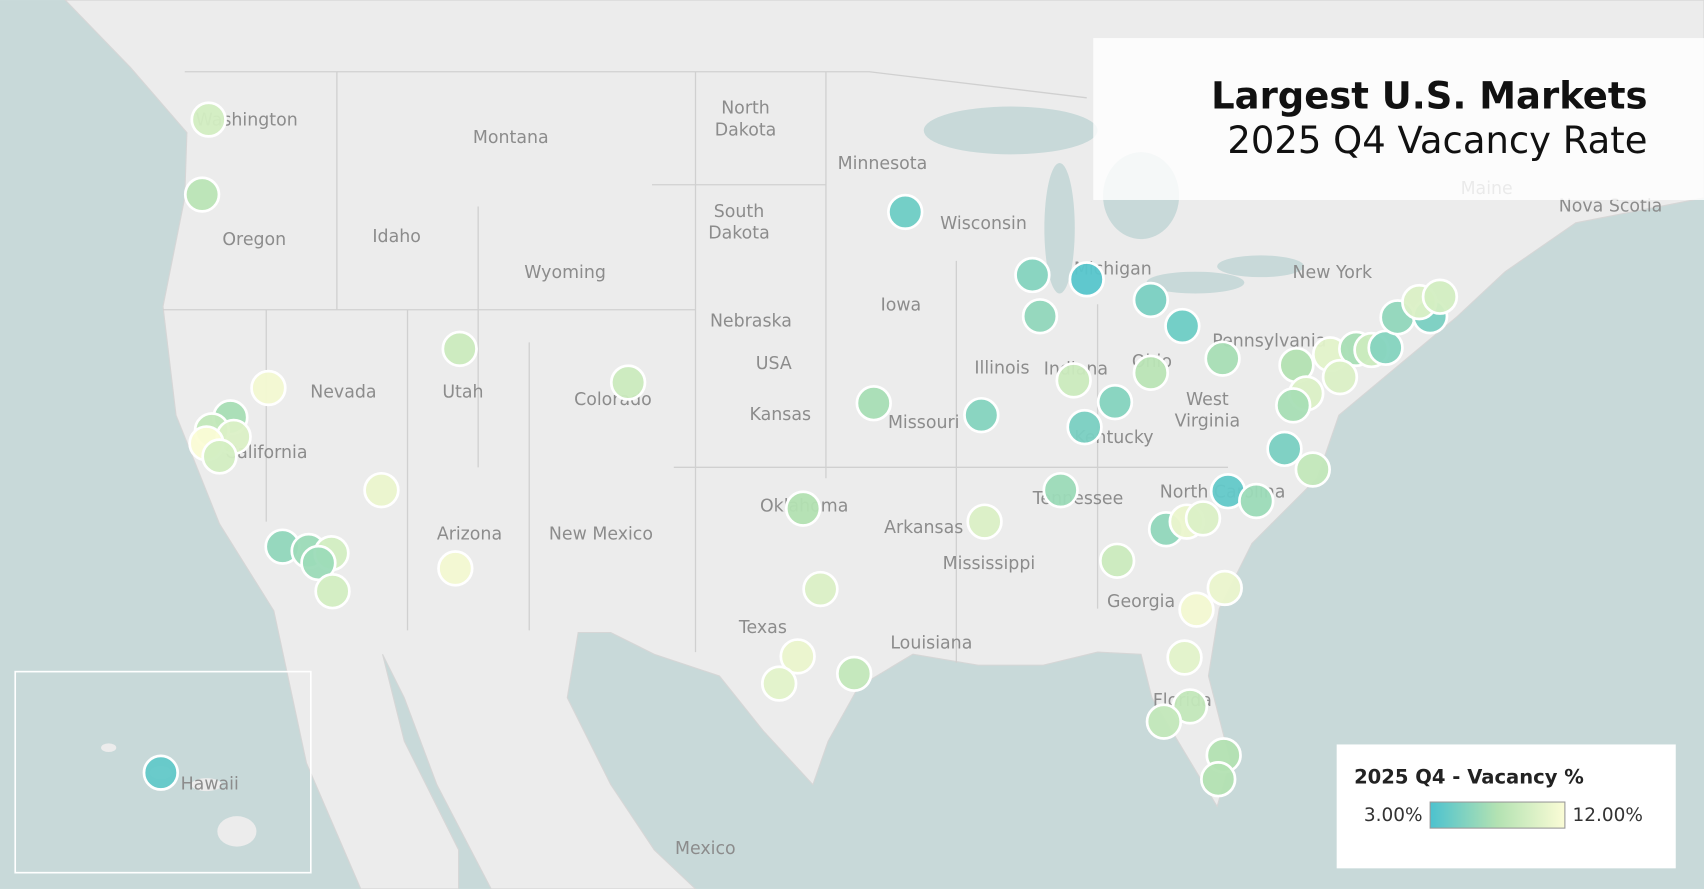 The image size is (1704, 889). I want to click on legend-title: 2025 Q4 - Vacancy %, so click(1469, 777).